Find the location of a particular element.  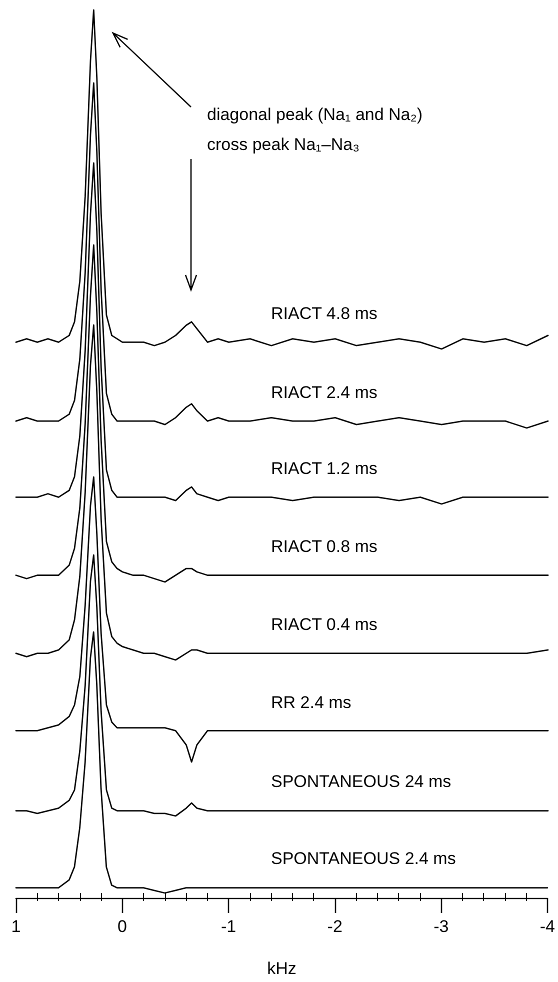

series-label: SPONTANEOUS 24 ms is located at coordinates (361, 781).